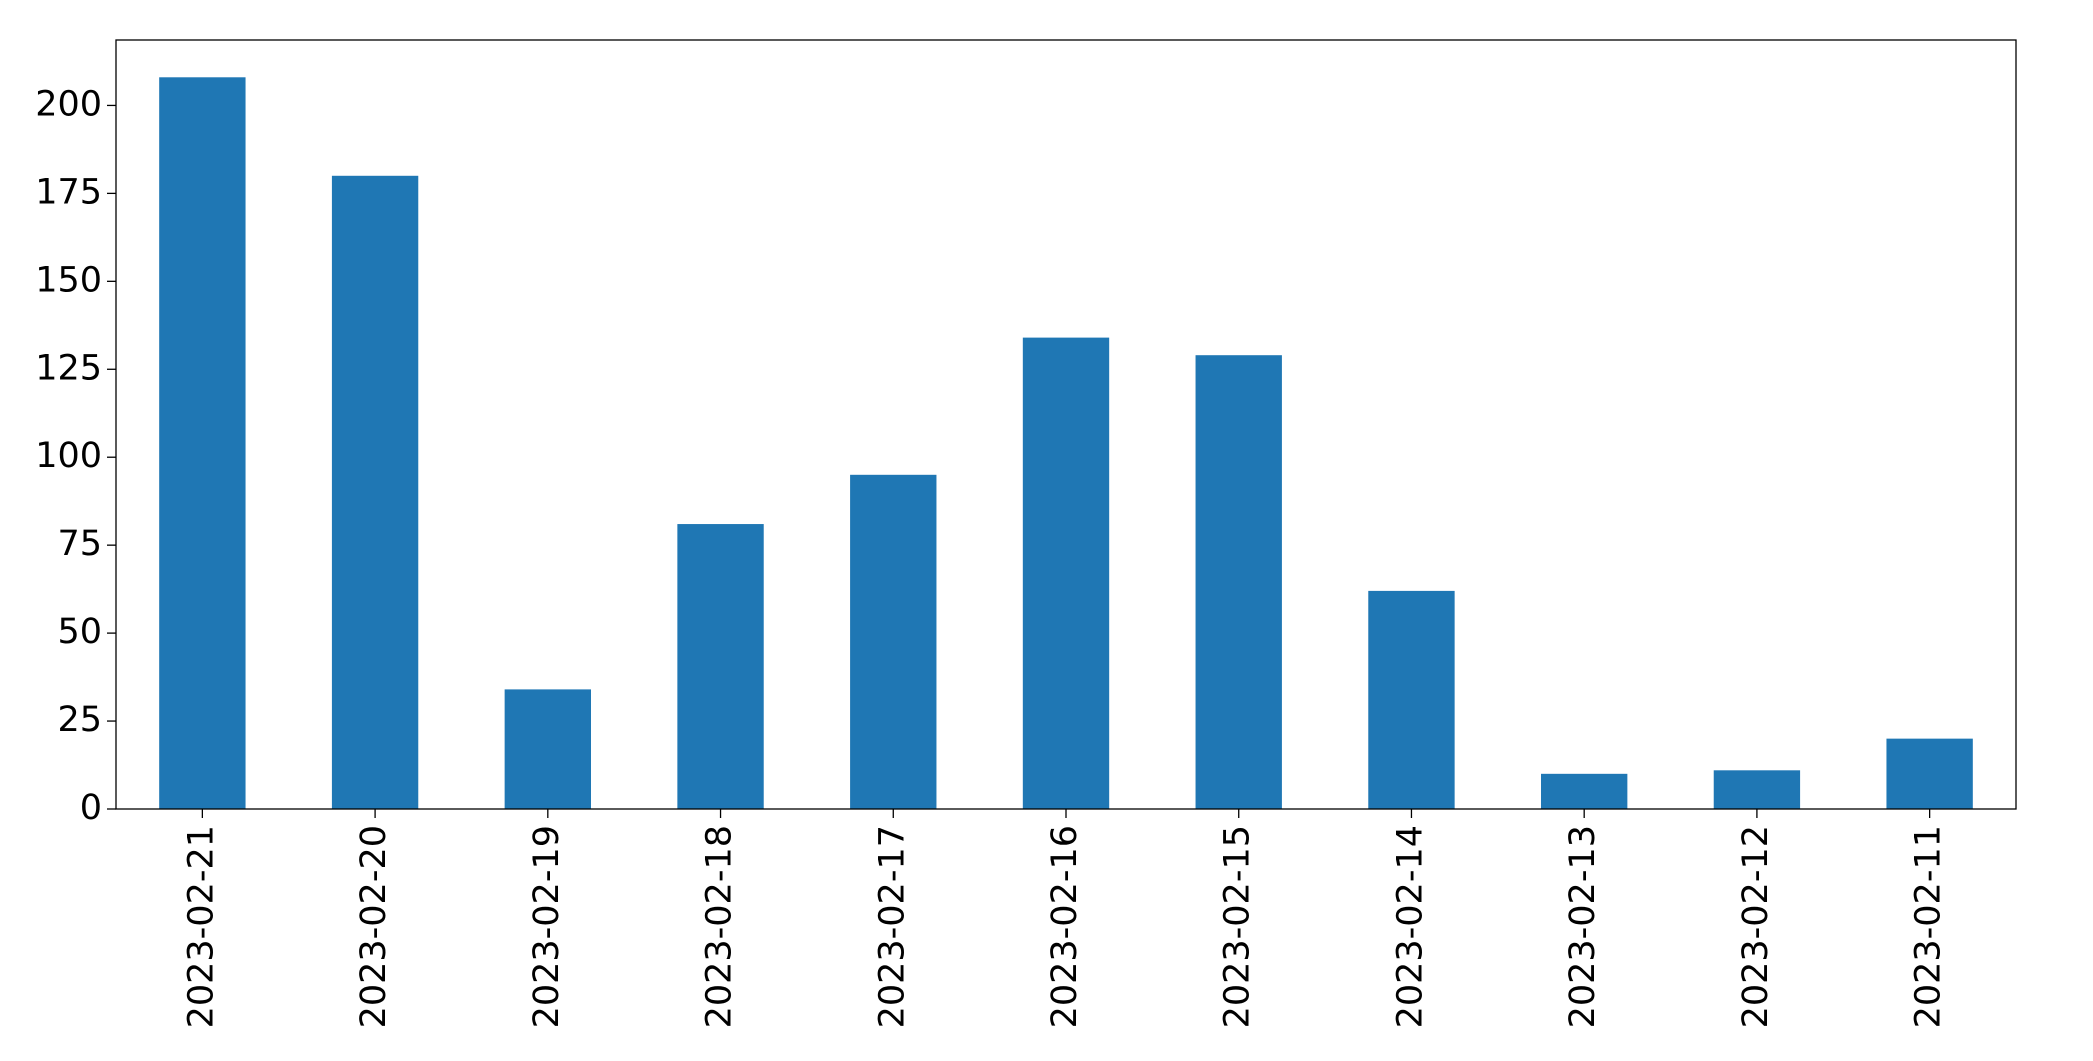  Describe the element at coordinates (547, 926) in the screenshot. I see `x-tick-label: 2023-02-19` at that location.